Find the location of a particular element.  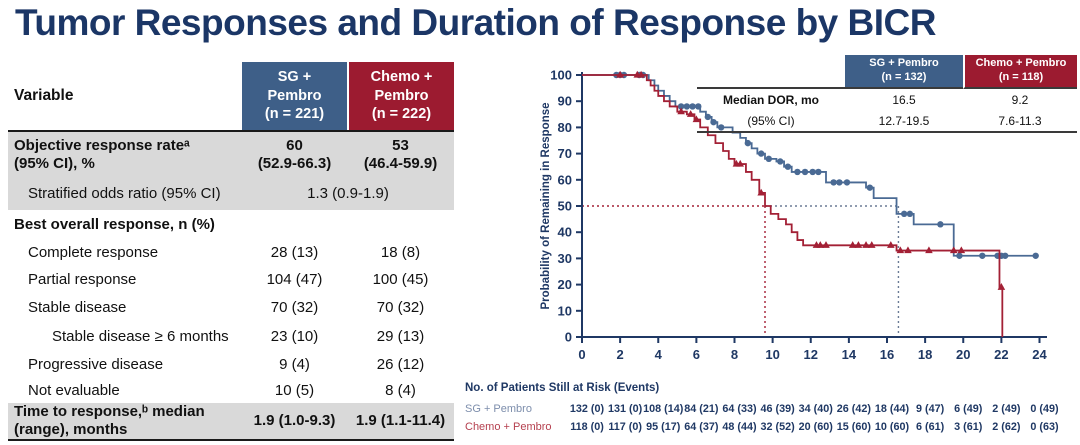

y-tick-label: 20 is located at coordinates (565, 284).